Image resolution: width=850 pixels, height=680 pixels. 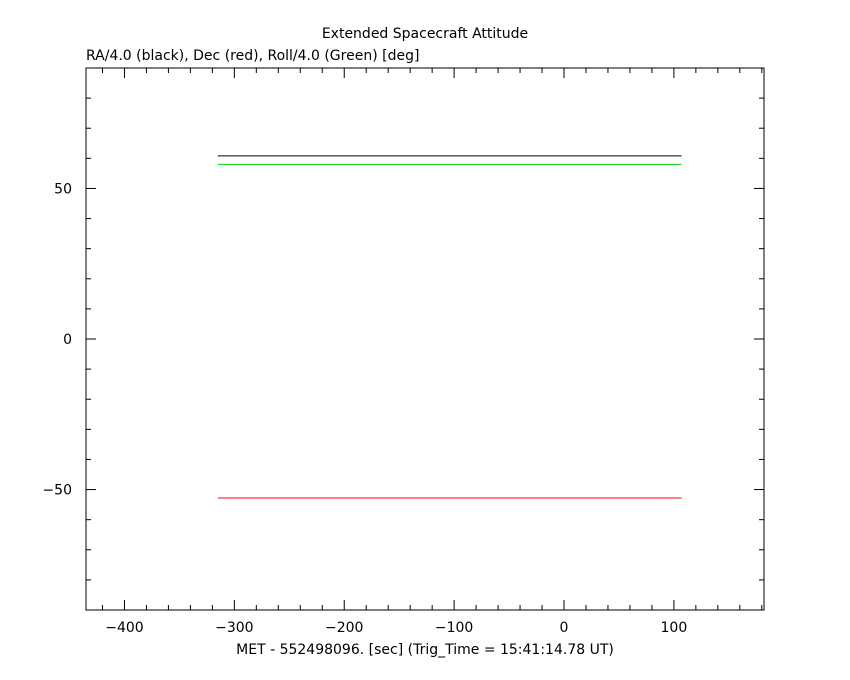 I want to click on y-tick-label: 0, so click(x=67, y=340).